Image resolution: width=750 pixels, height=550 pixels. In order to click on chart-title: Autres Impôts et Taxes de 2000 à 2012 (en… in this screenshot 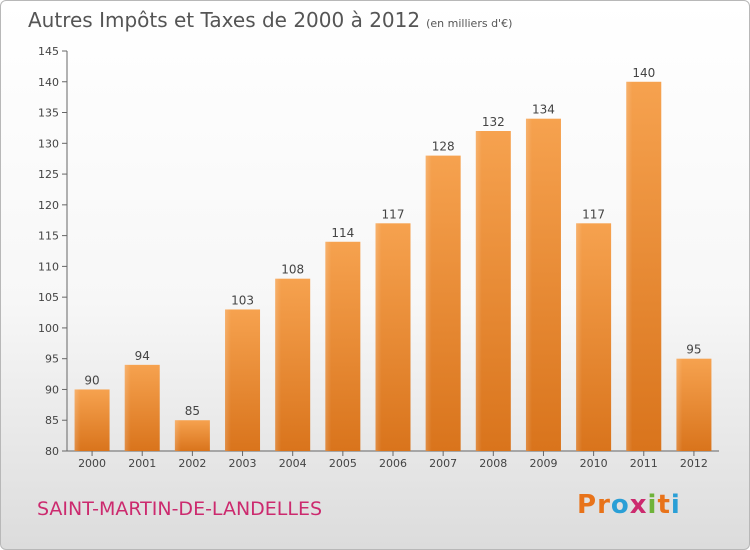, I will do `click(270, 20)`.